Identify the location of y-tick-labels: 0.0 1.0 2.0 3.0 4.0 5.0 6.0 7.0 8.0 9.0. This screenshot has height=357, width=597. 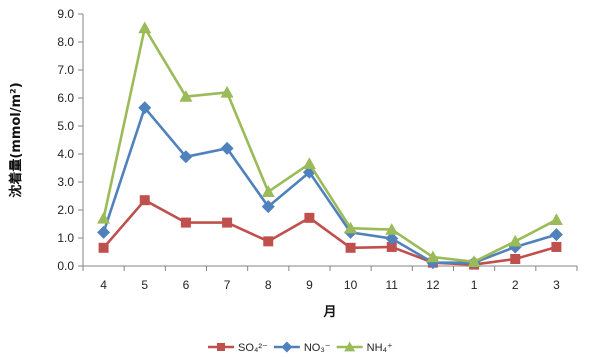
(65, 140).